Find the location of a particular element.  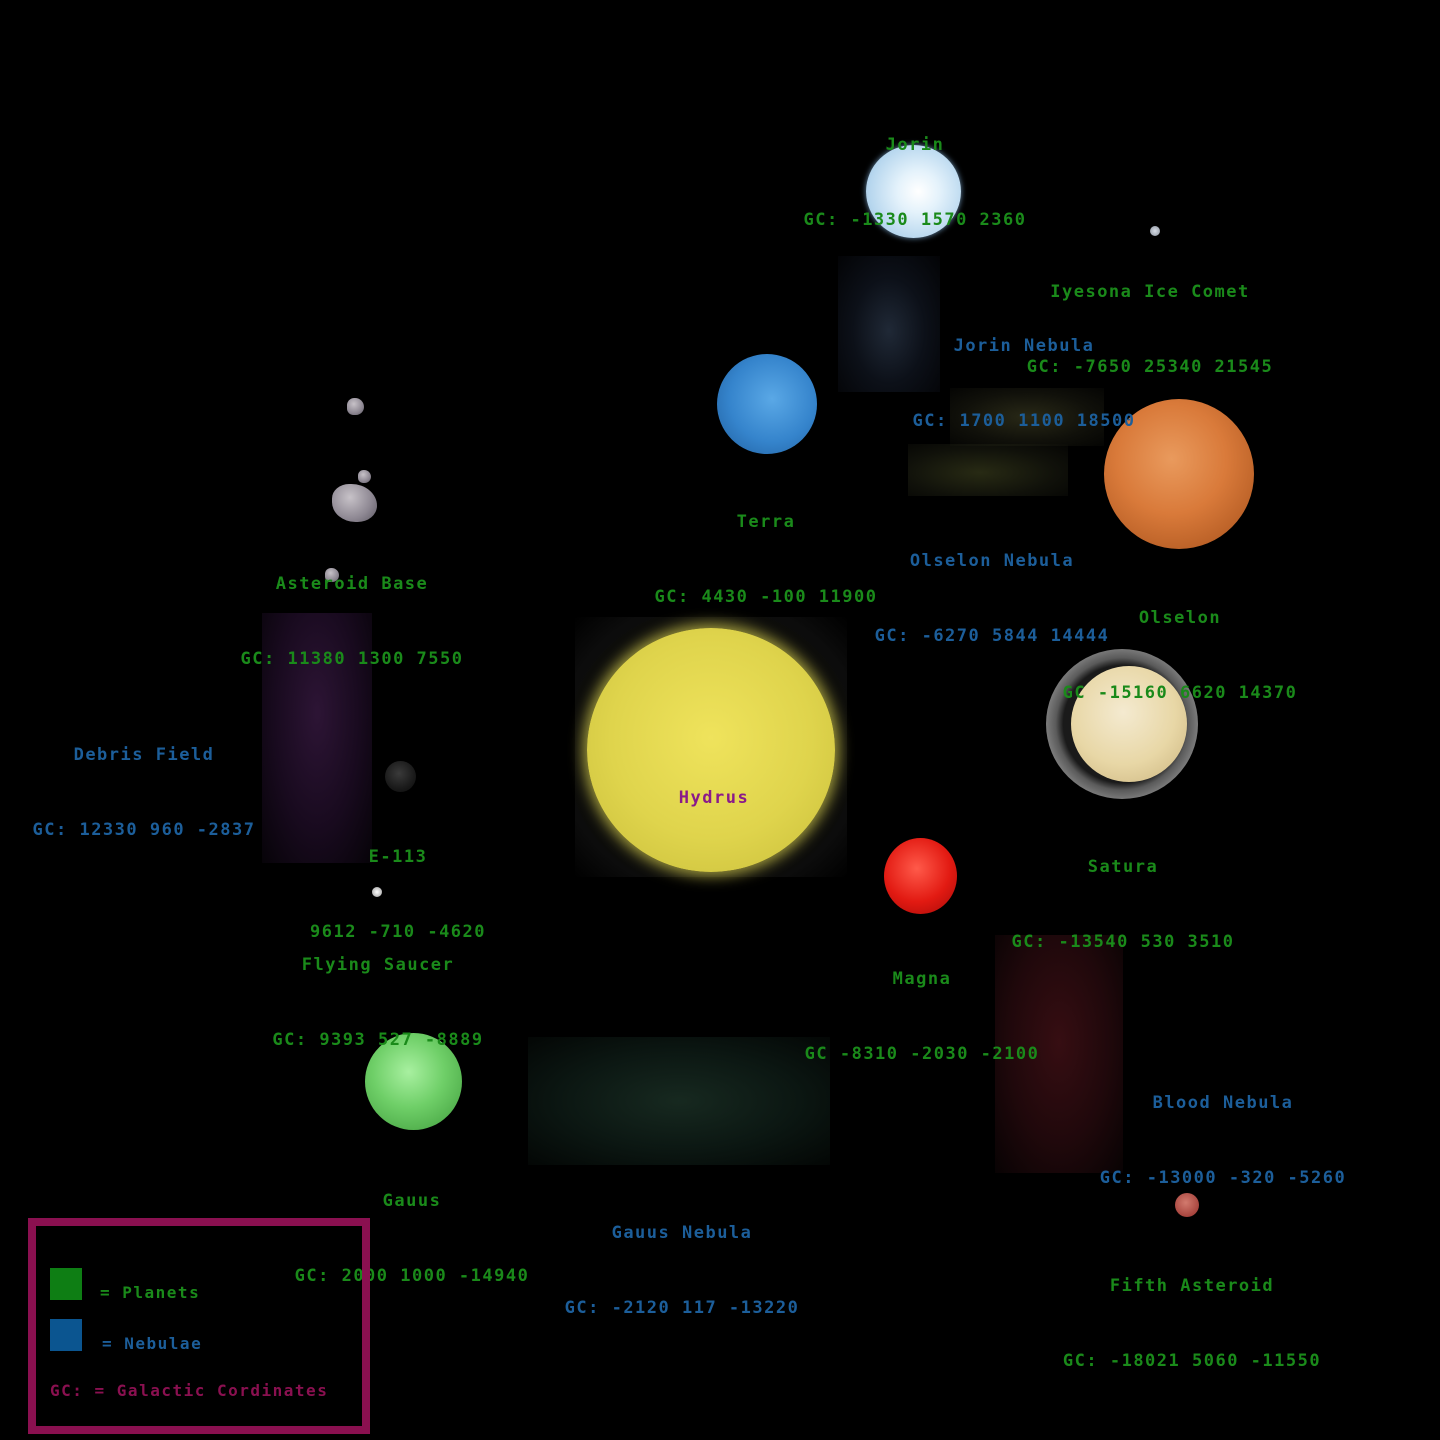

fifth-asteroid-label: Fifth Asteroid GC: -18021 5060 -11550 is located at coordinates (1192, 1324).